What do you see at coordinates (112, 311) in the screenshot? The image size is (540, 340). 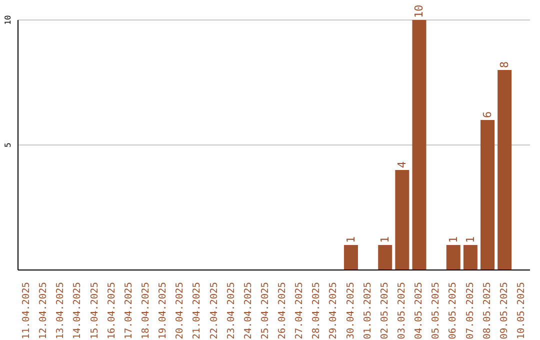 I see `x-tick-label: 16.04.2025` at bounding box center [112, 311].